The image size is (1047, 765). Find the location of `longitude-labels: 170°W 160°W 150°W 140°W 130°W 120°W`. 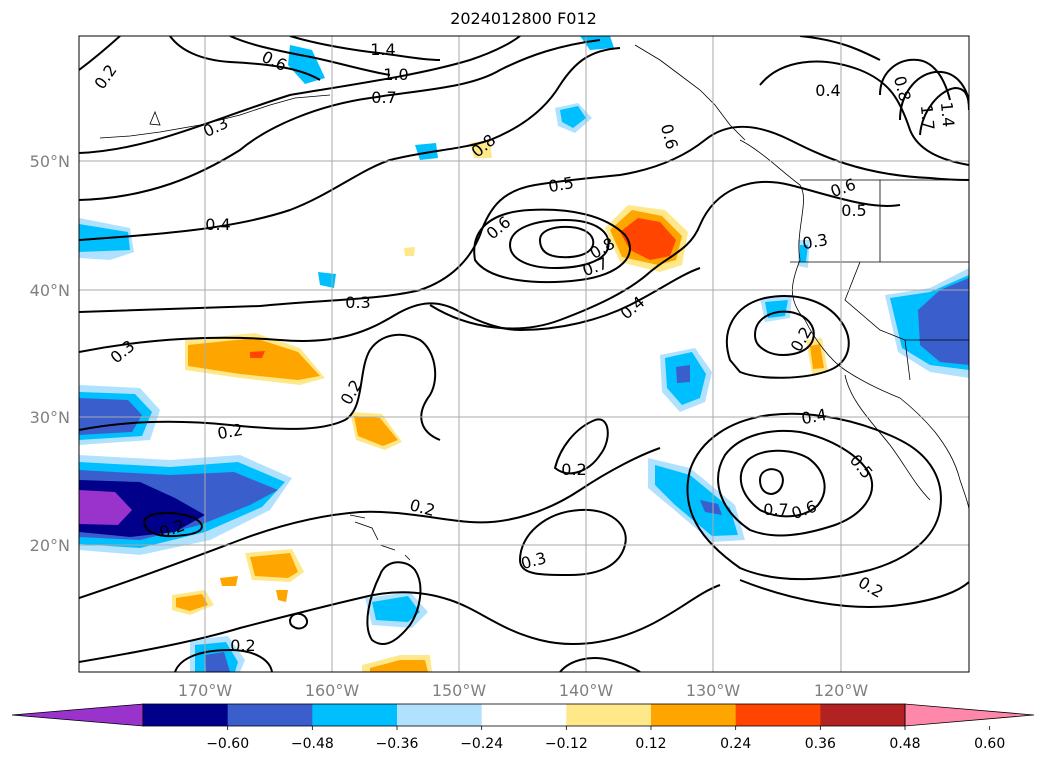

longitude-labels: 170°W 160°W 150°W 140°W 130°W 120°W is located at coordinates (523, 690).